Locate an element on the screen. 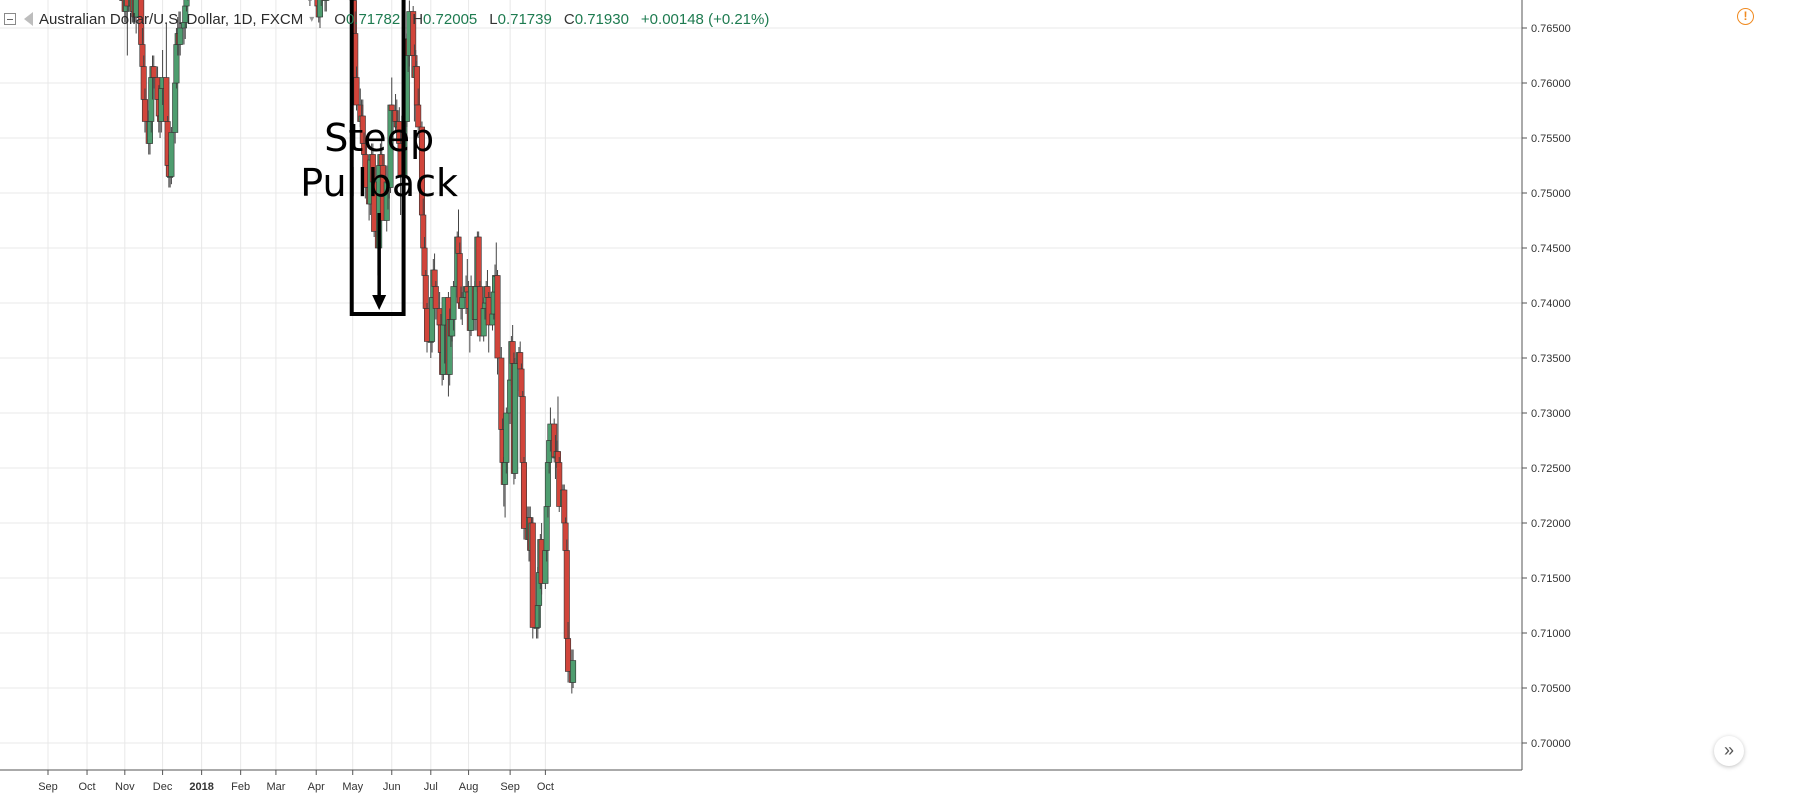  high-readout: H0.72005 is located at coordinates (444, 19).